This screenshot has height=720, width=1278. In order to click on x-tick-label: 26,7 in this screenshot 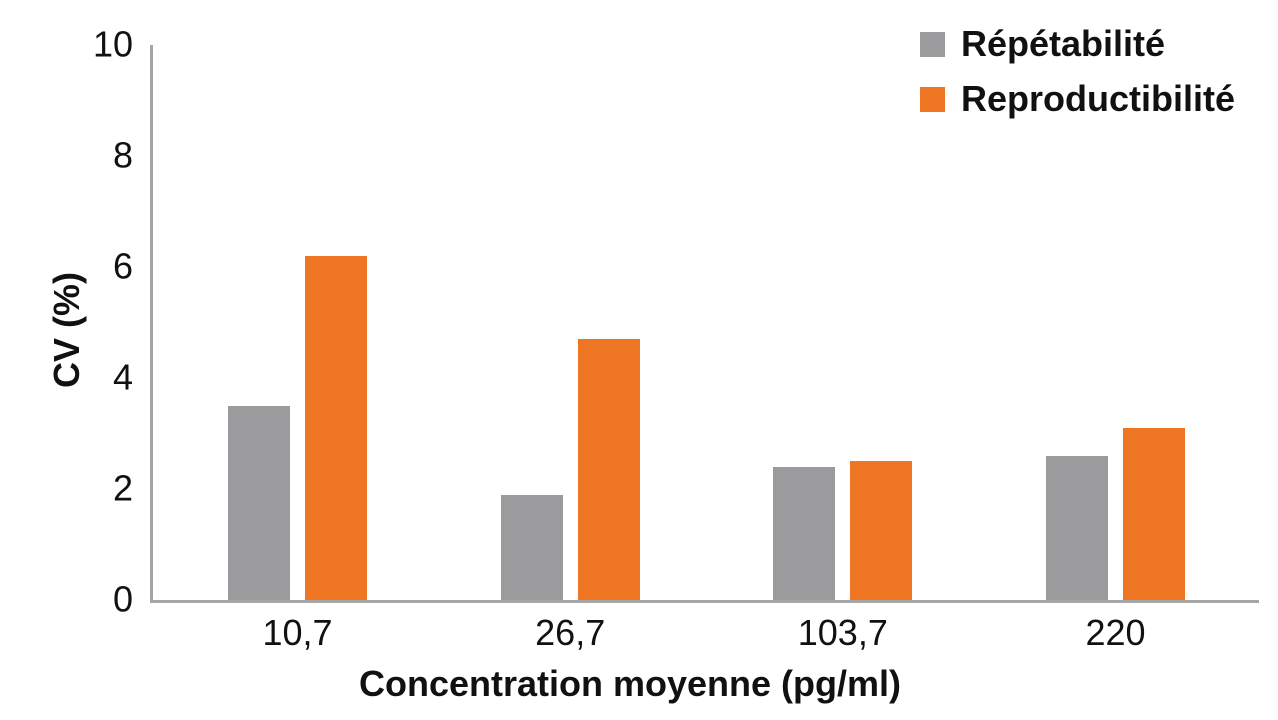, I will do `click(570, 632)`.